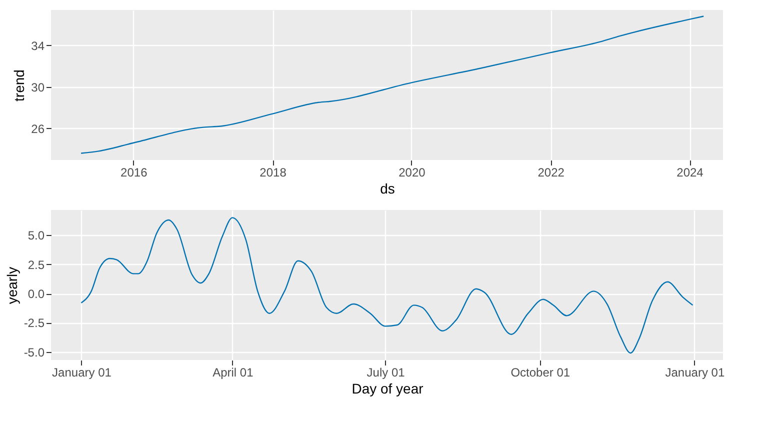 Image resolution: width=760 pixels, height=441 pixels. What do you see at coordinates (36, 294) in the screenshot?
I see `y-tick-label: 0.0` at bounding box center [36, 294].